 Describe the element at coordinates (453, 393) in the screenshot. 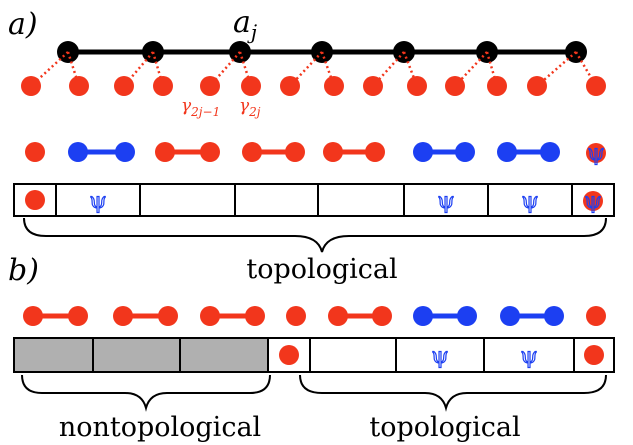

I see `brace-topological-b` at that location.